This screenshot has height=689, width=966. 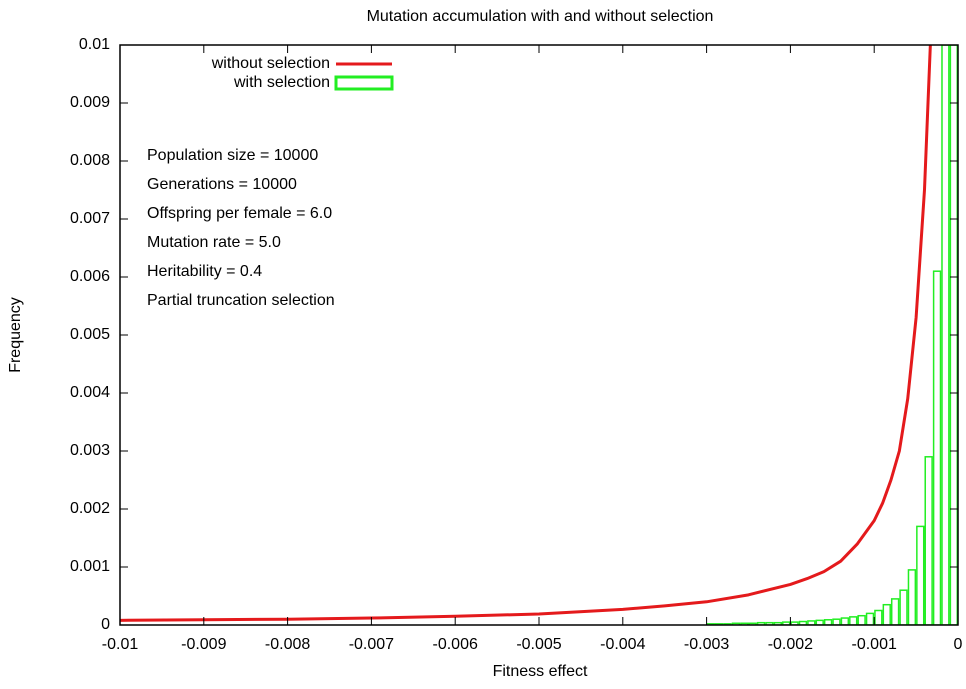 I want to click on annotation: Partial truncation selection, so click(x=241, y=300).